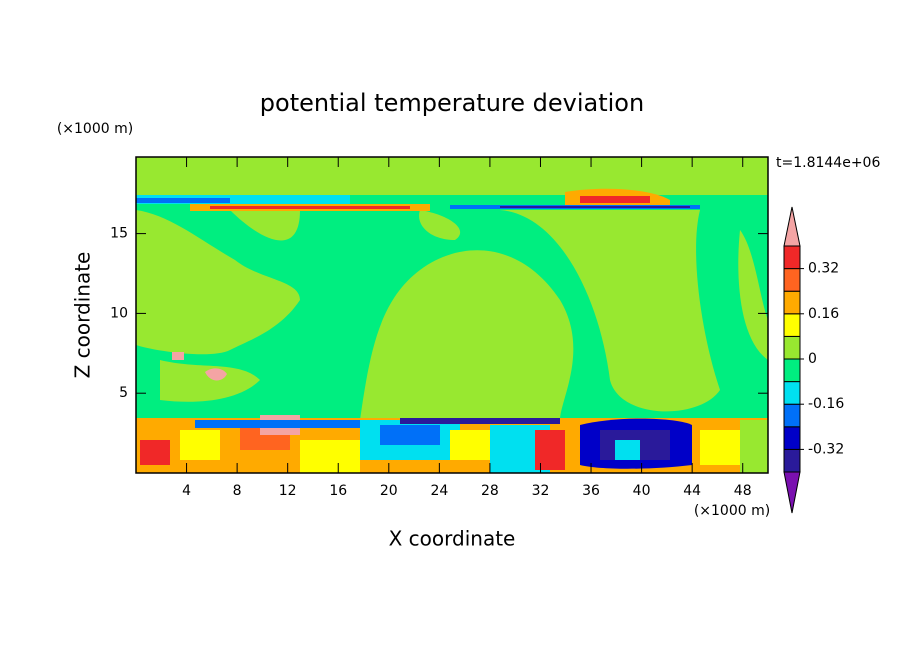  Describe the element at coordinates (826, 449) in the screenshot. I see `colorbar-tick-label: -0.32` at that location.